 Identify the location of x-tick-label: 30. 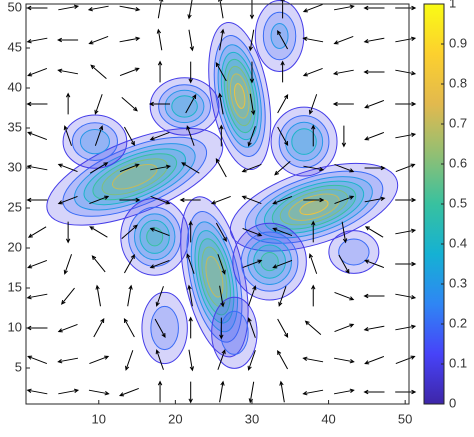
(252, 418).